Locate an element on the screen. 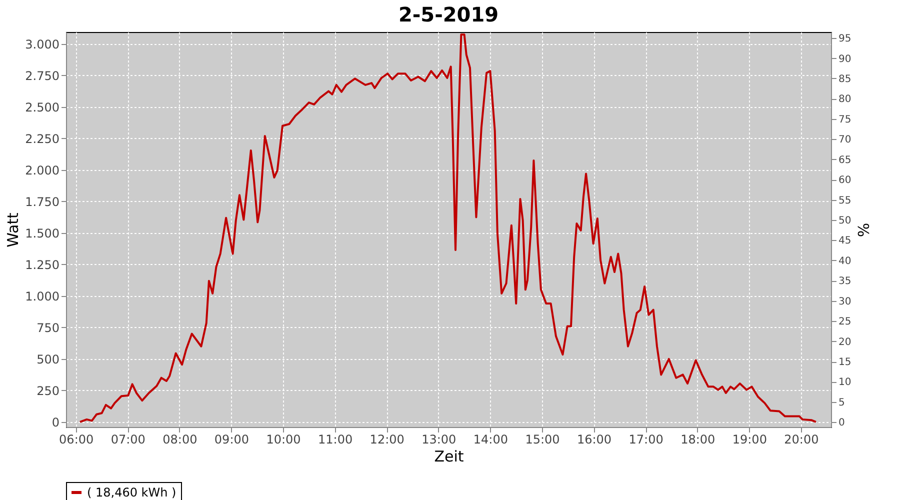  x-tick-label: 12:00 is located at coordinates (387, 439).